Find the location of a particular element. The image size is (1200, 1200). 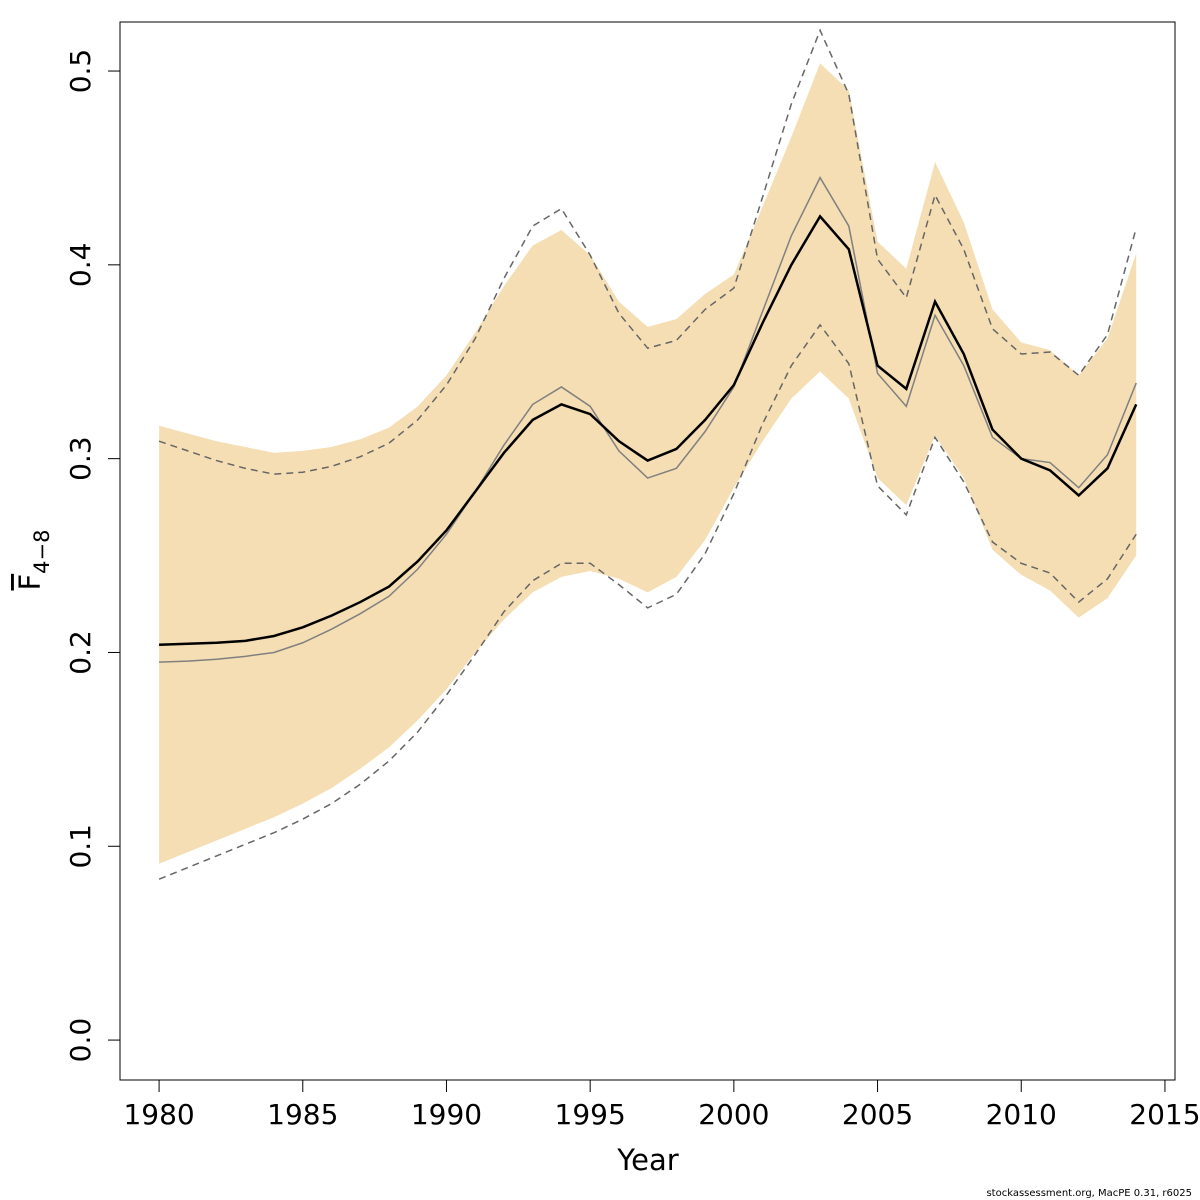

y-tick-label: 0.0 is located at coordinates (80, 1040).